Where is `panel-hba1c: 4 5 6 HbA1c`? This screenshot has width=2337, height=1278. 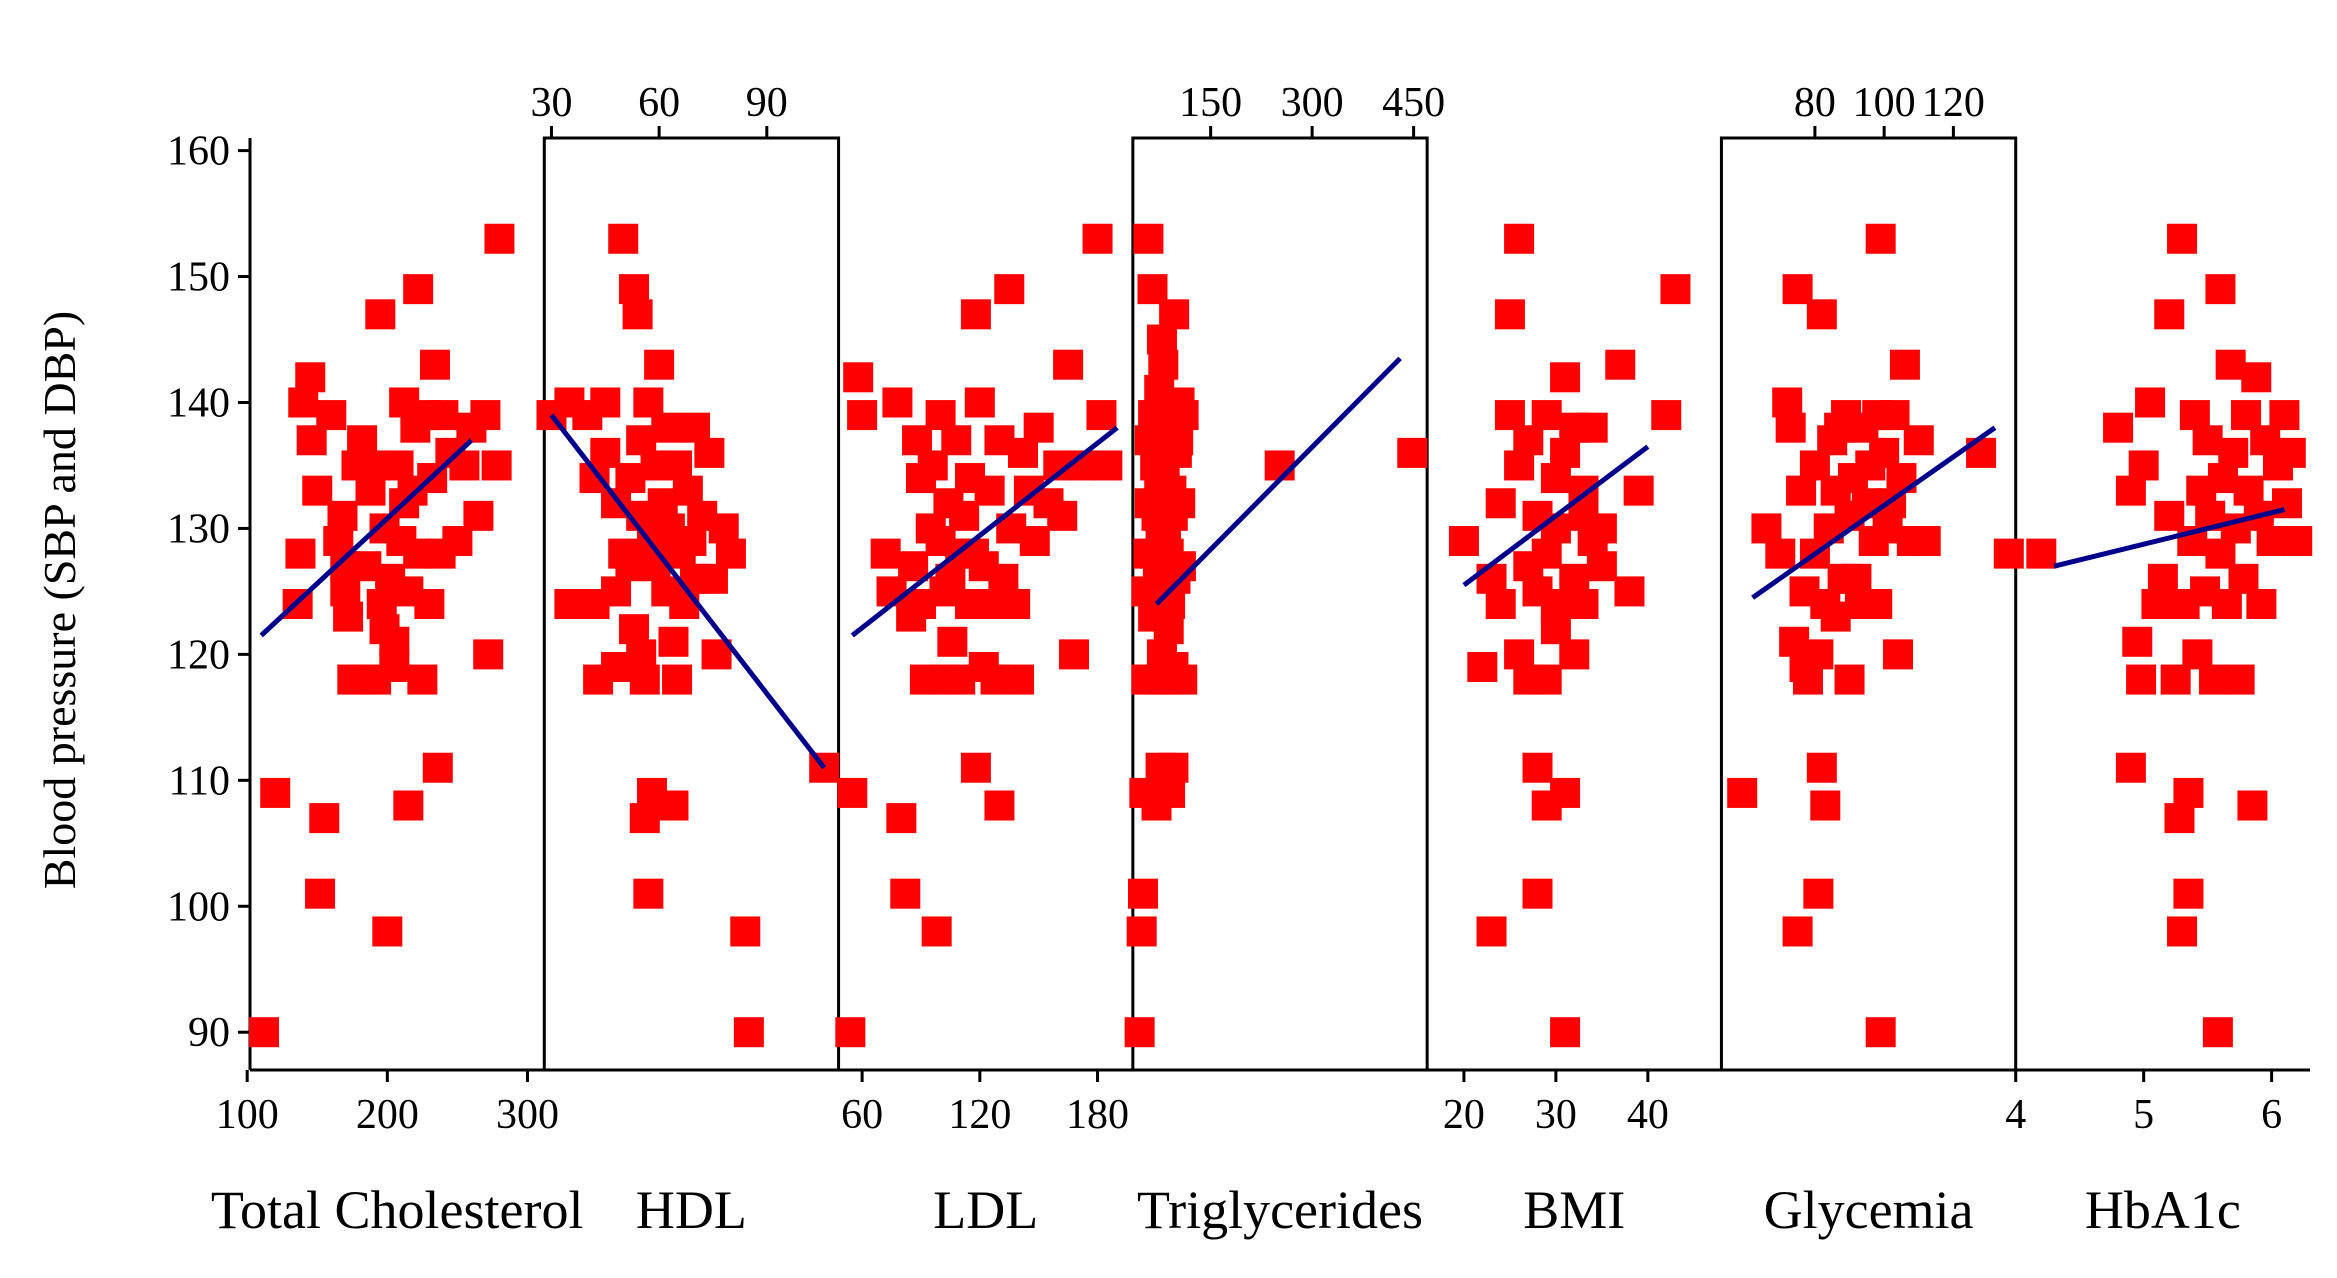 panel-hba1c: 4 5 6 HbA1c is located at coordinates (2159, 731).